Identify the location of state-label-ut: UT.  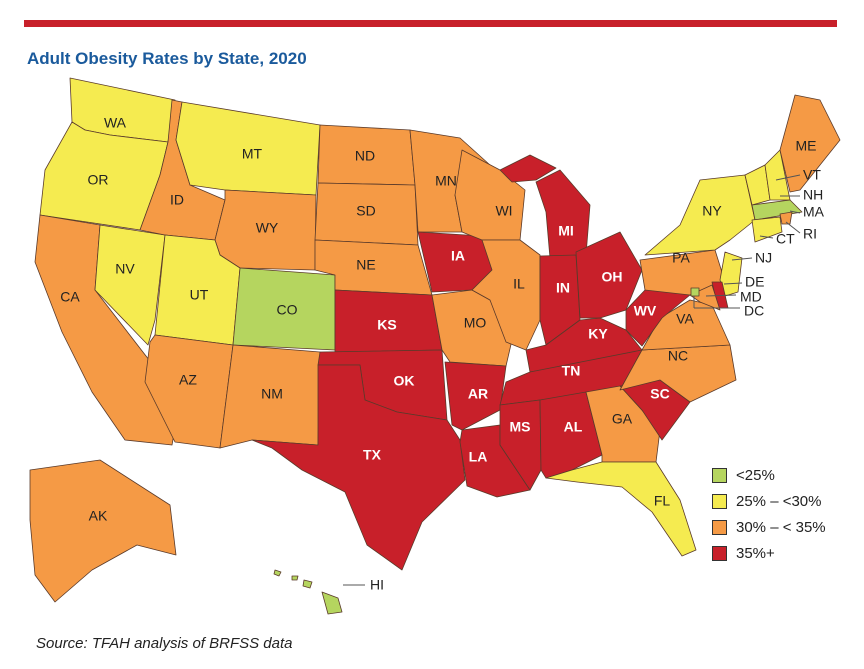
(199, 295).